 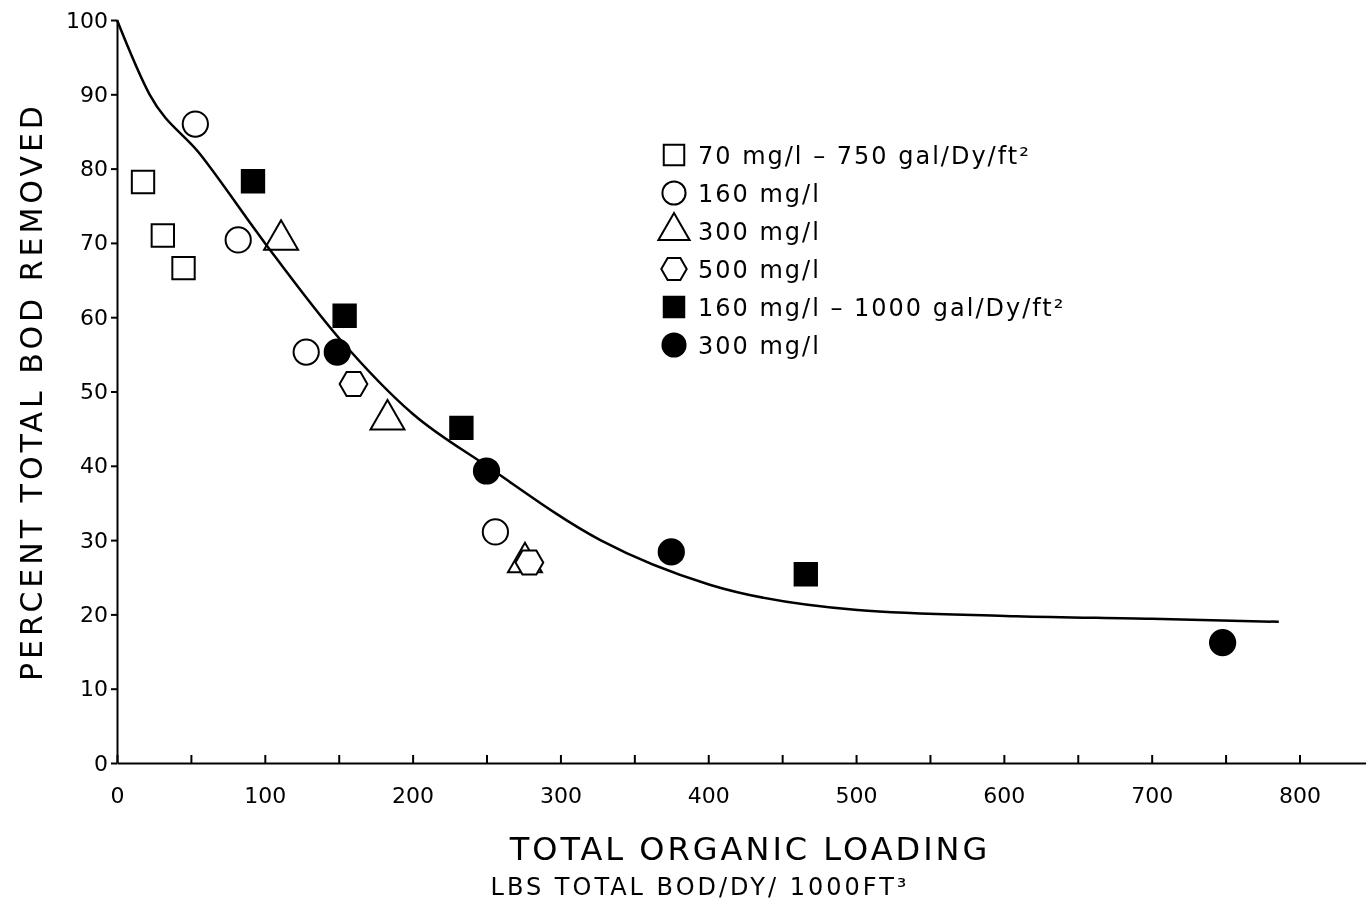 What do you see at coordinates (94, 540) in the screenshot?
I see `y-tick-label: 30` at bounding box center [94, 540].